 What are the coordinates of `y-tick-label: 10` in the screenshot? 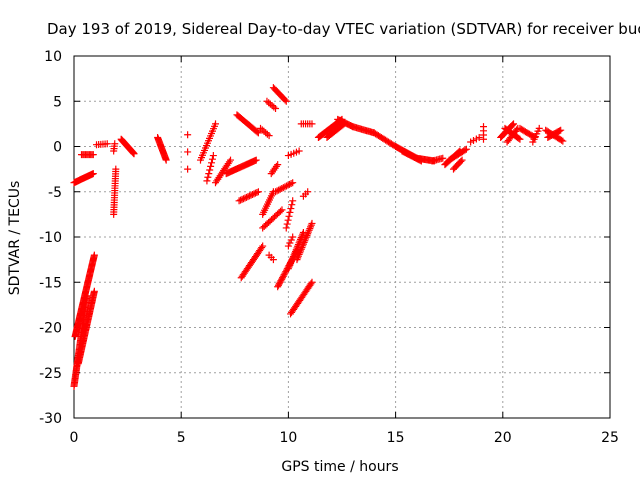 It's located at (53, 57).